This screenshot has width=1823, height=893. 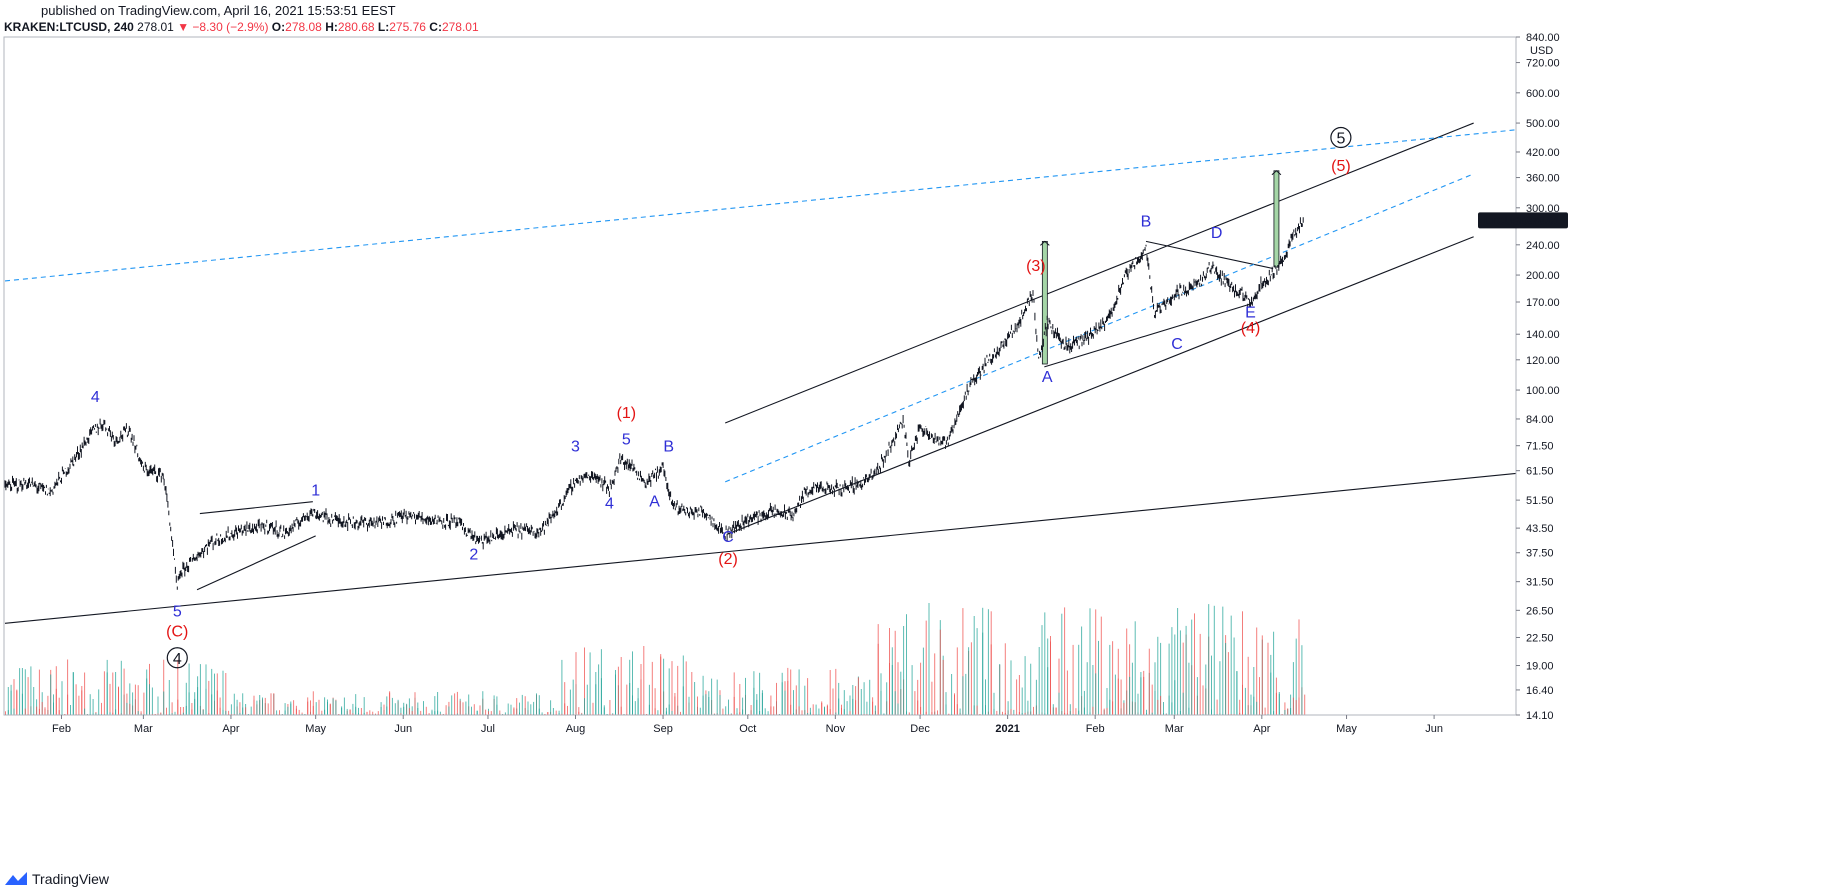 What do you see at coordinates (56, 879) in the screenshot?
I see `footer: TradingView` at bounding box center [56, 879].